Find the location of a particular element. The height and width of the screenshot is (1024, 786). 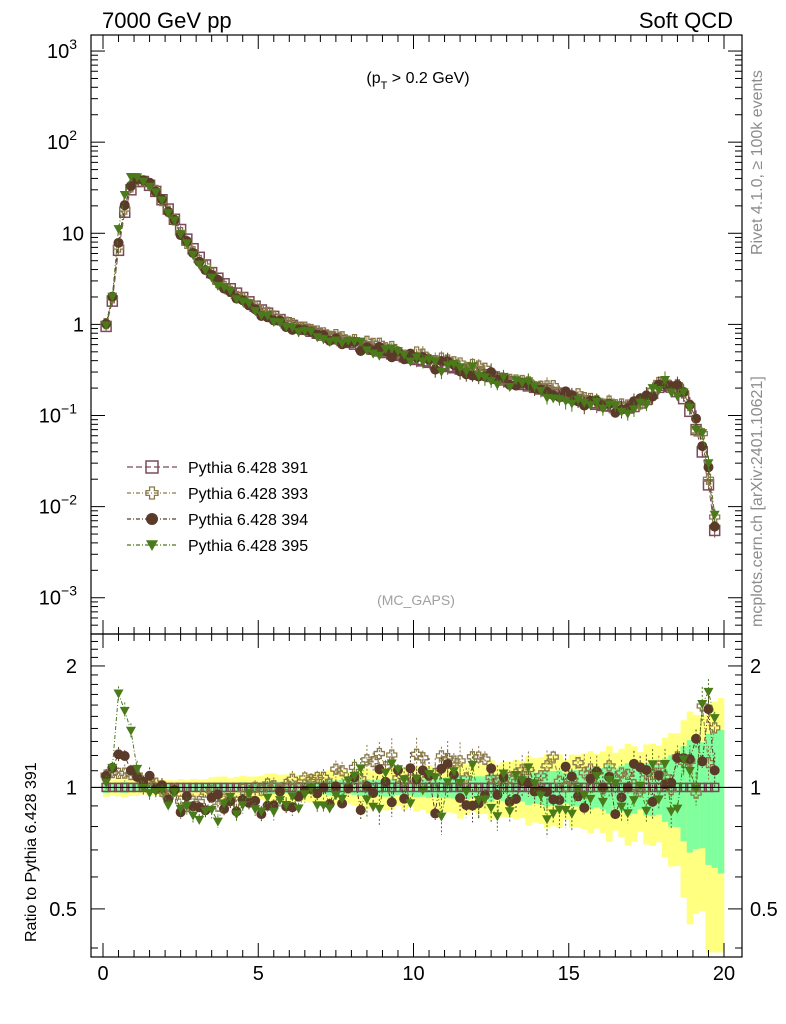

header-left: 7000 GeV pp is located at coordinates (167, 20).